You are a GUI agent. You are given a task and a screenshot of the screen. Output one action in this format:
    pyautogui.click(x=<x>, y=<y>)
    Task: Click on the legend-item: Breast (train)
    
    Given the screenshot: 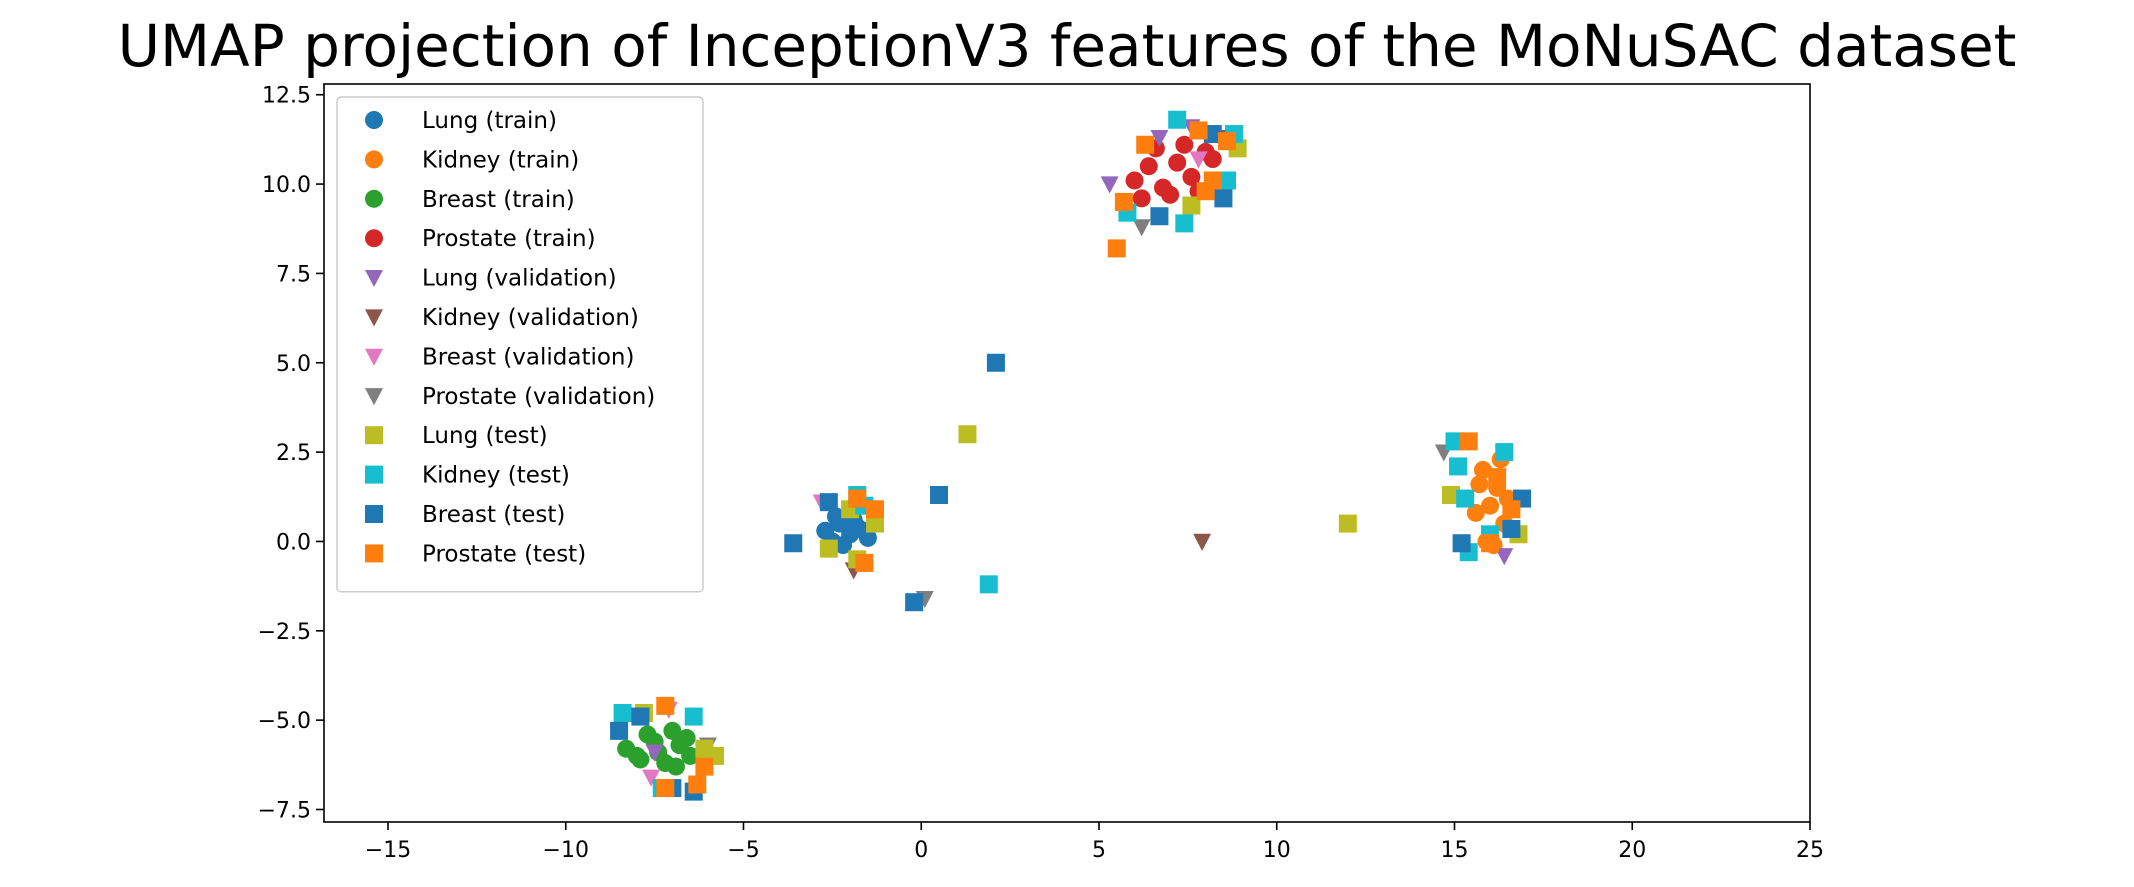 What is the action you would take?
    pyautogui.click(x=470, y=200)
    